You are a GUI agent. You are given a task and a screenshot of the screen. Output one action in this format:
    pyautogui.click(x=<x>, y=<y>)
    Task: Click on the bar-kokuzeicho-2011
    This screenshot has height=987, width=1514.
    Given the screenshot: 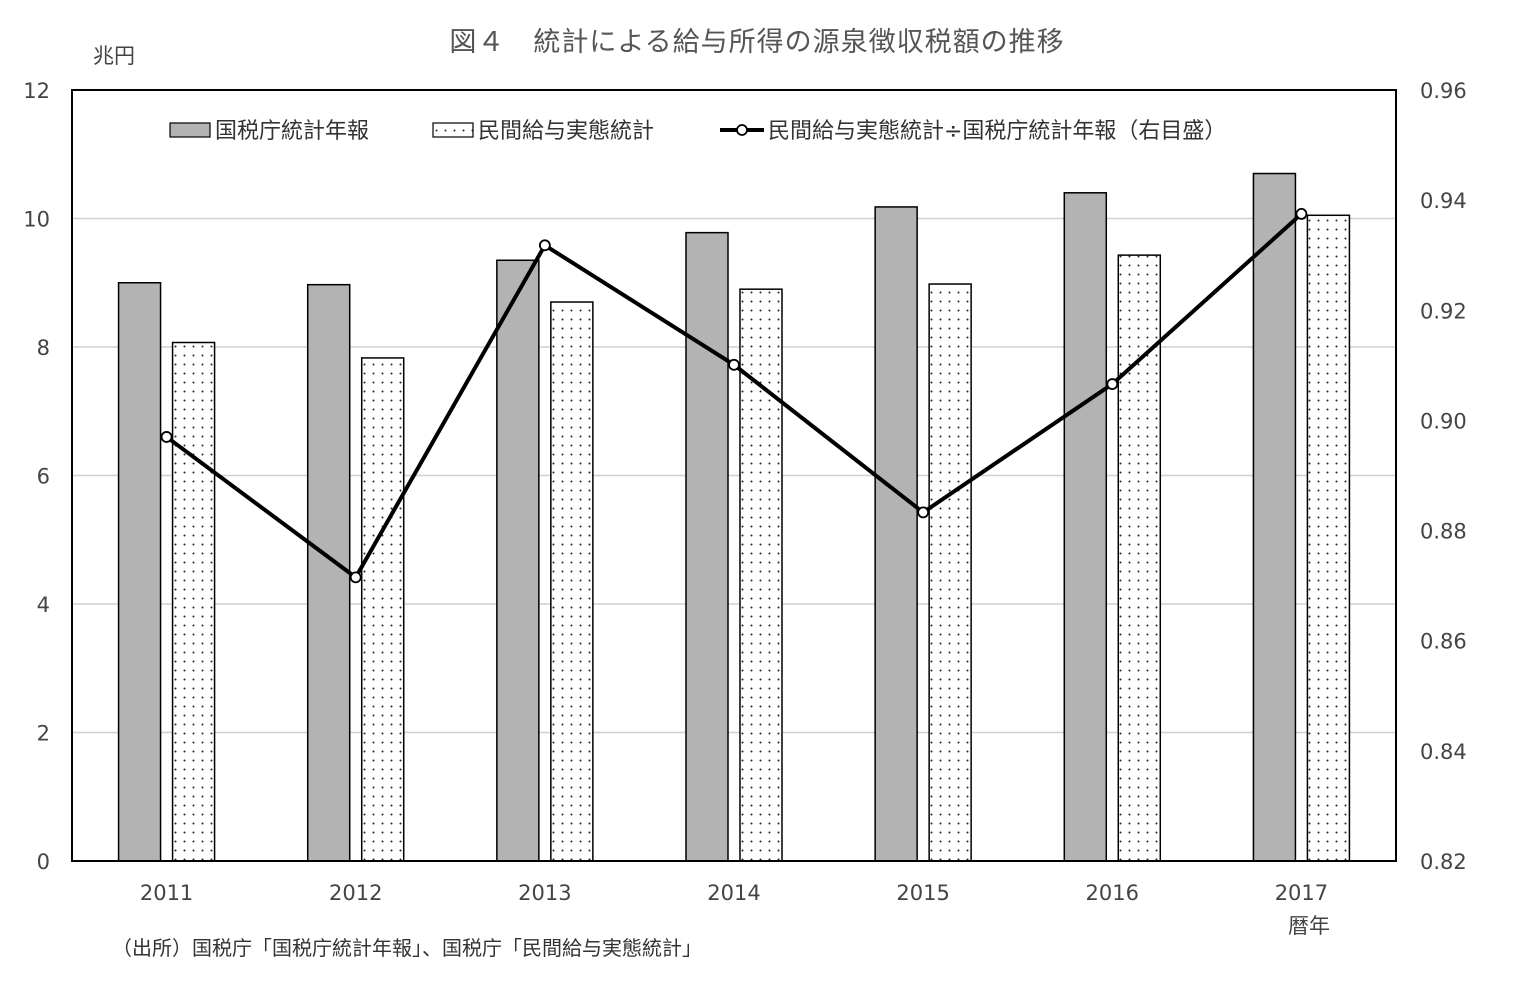 What is the action you would take?
    pyautogui.click(x=139, y=572)
    